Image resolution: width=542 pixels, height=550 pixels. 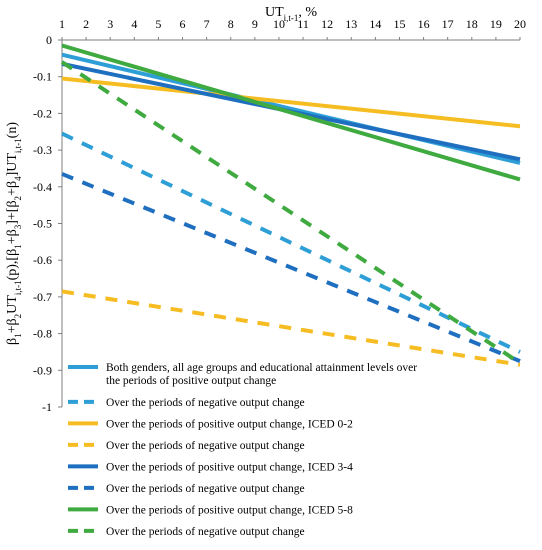 What do you see at coordinates (399, 24) in the screenshot?
I see `x-tick-label: 15` at bounding box center [399, 24].